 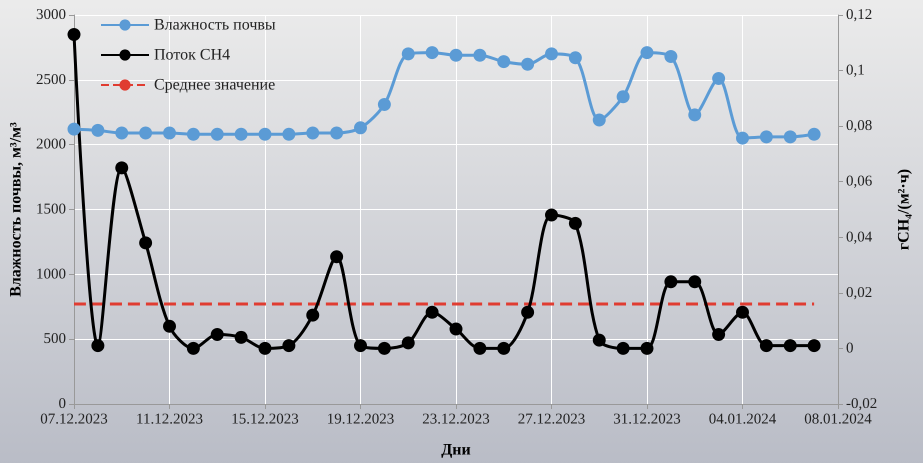 I want to click on y-tick-label: 0, so click(x=62, y=404).